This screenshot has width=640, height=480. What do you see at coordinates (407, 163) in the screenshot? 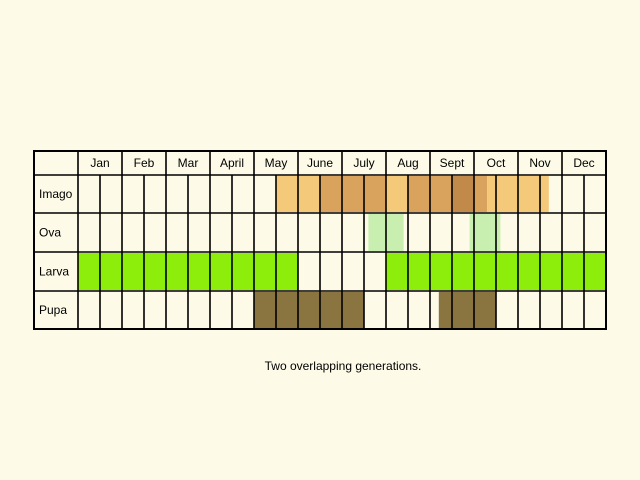
I see `month-label-aug: Aug` at bounding box center [407, 163].